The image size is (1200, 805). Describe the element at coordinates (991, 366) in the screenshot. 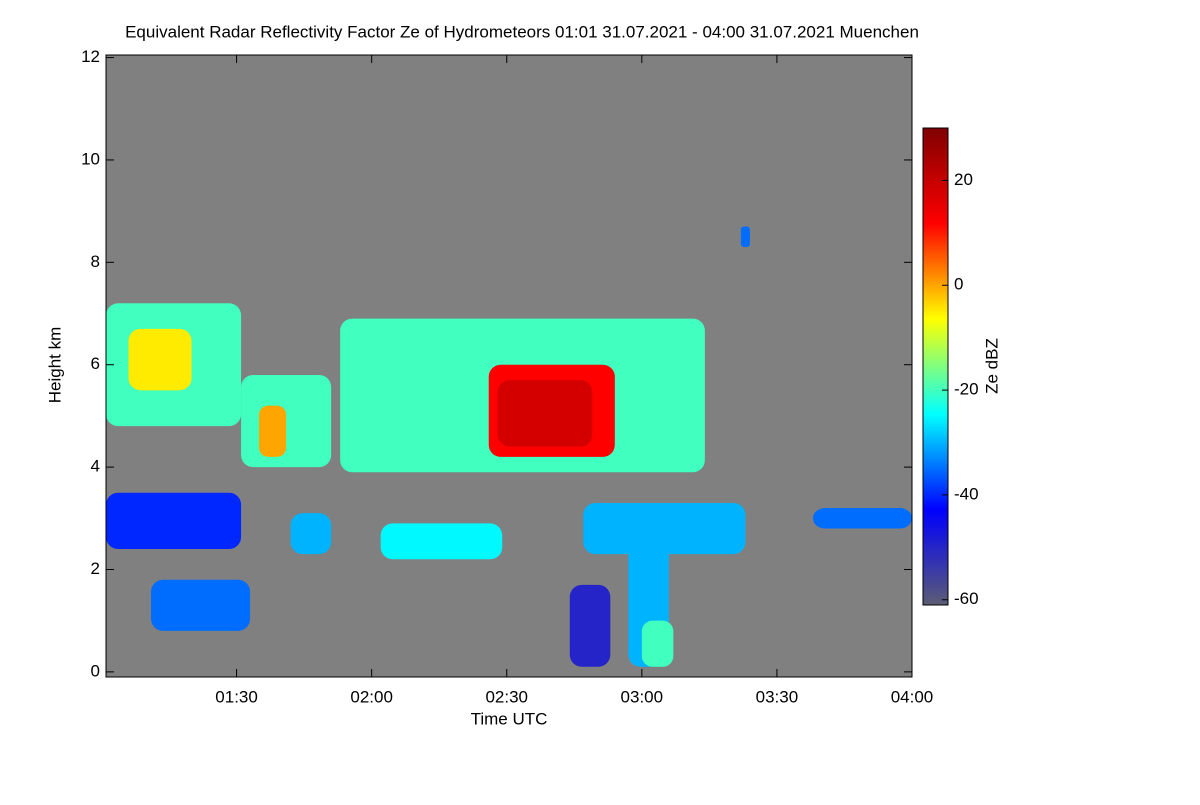

I see `colorbar-label: Ze dBZ` at that location.